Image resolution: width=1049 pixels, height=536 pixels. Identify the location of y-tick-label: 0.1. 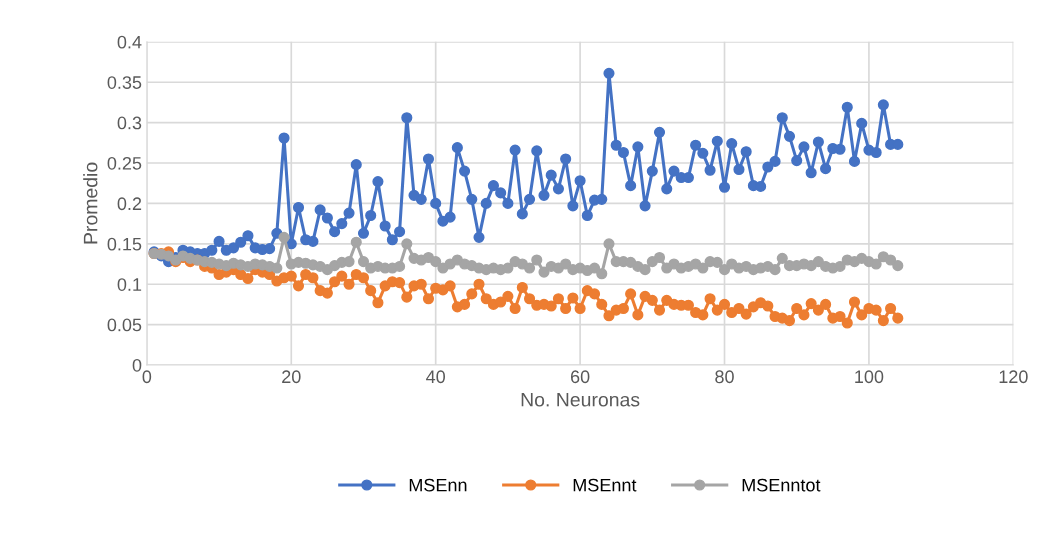
(129, 284).